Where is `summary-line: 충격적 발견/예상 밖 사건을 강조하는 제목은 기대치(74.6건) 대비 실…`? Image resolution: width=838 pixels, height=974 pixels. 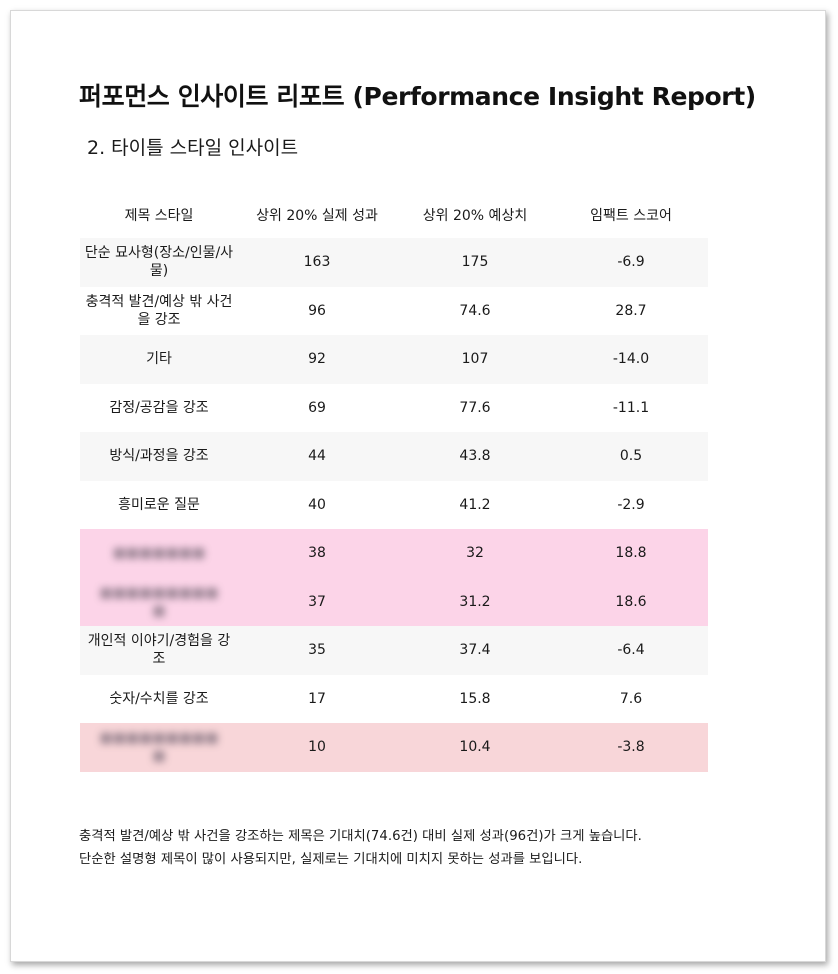
summary-line: 충격적 발견/예상 밖 사건을 강조하는 제목은 기대치(74.6건) 대비 실… is located at coordinates (360, 836).